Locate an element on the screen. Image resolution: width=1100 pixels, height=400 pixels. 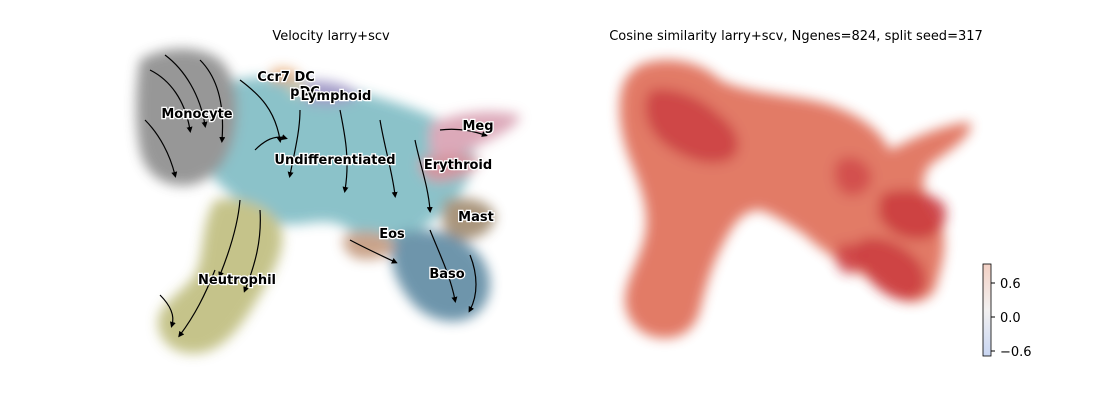
cluster-baso is located at coordinates (440, 276).